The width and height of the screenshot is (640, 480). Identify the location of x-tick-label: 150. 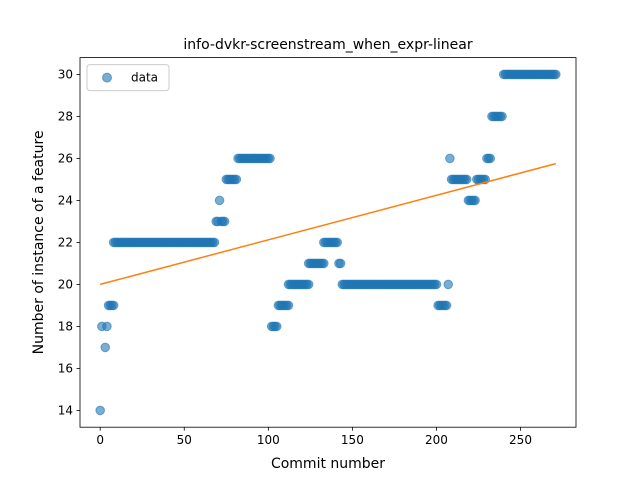
(352, 440).